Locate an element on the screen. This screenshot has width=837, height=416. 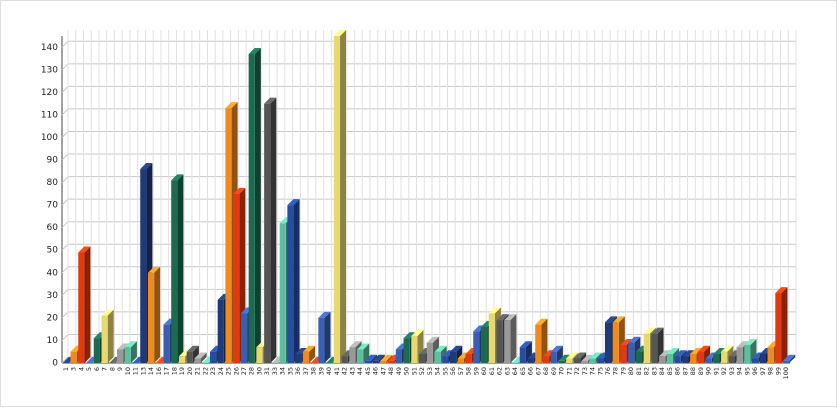
x-tick-label: 18 is located at coordinates (174, 371).